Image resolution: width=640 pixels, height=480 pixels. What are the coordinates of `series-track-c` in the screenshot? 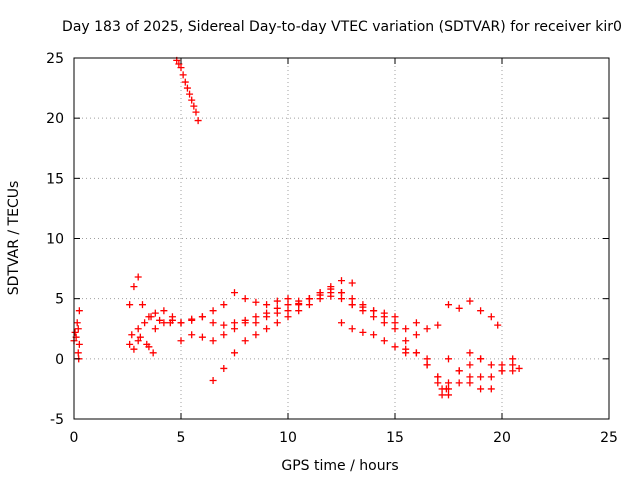 It's located at (187, 90).